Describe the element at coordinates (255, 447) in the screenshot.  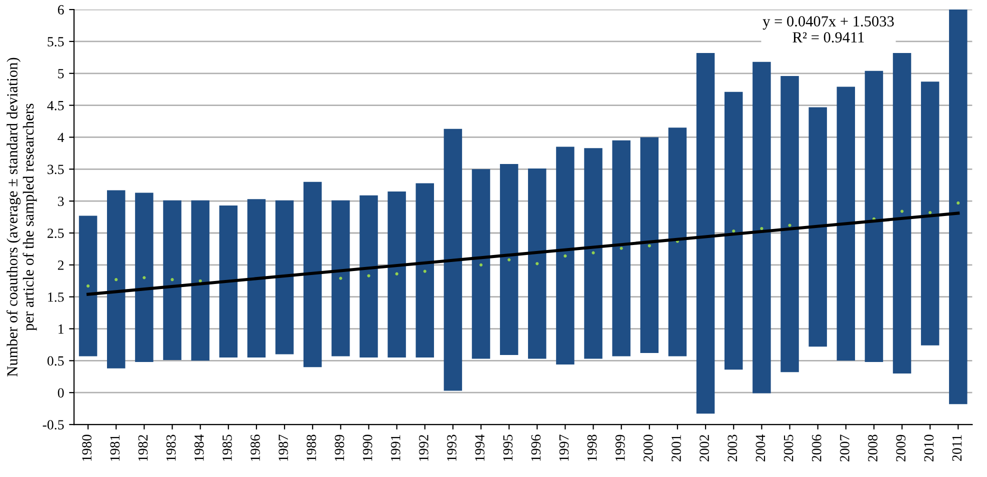
I see `x-tick-label: 1986` at that location.